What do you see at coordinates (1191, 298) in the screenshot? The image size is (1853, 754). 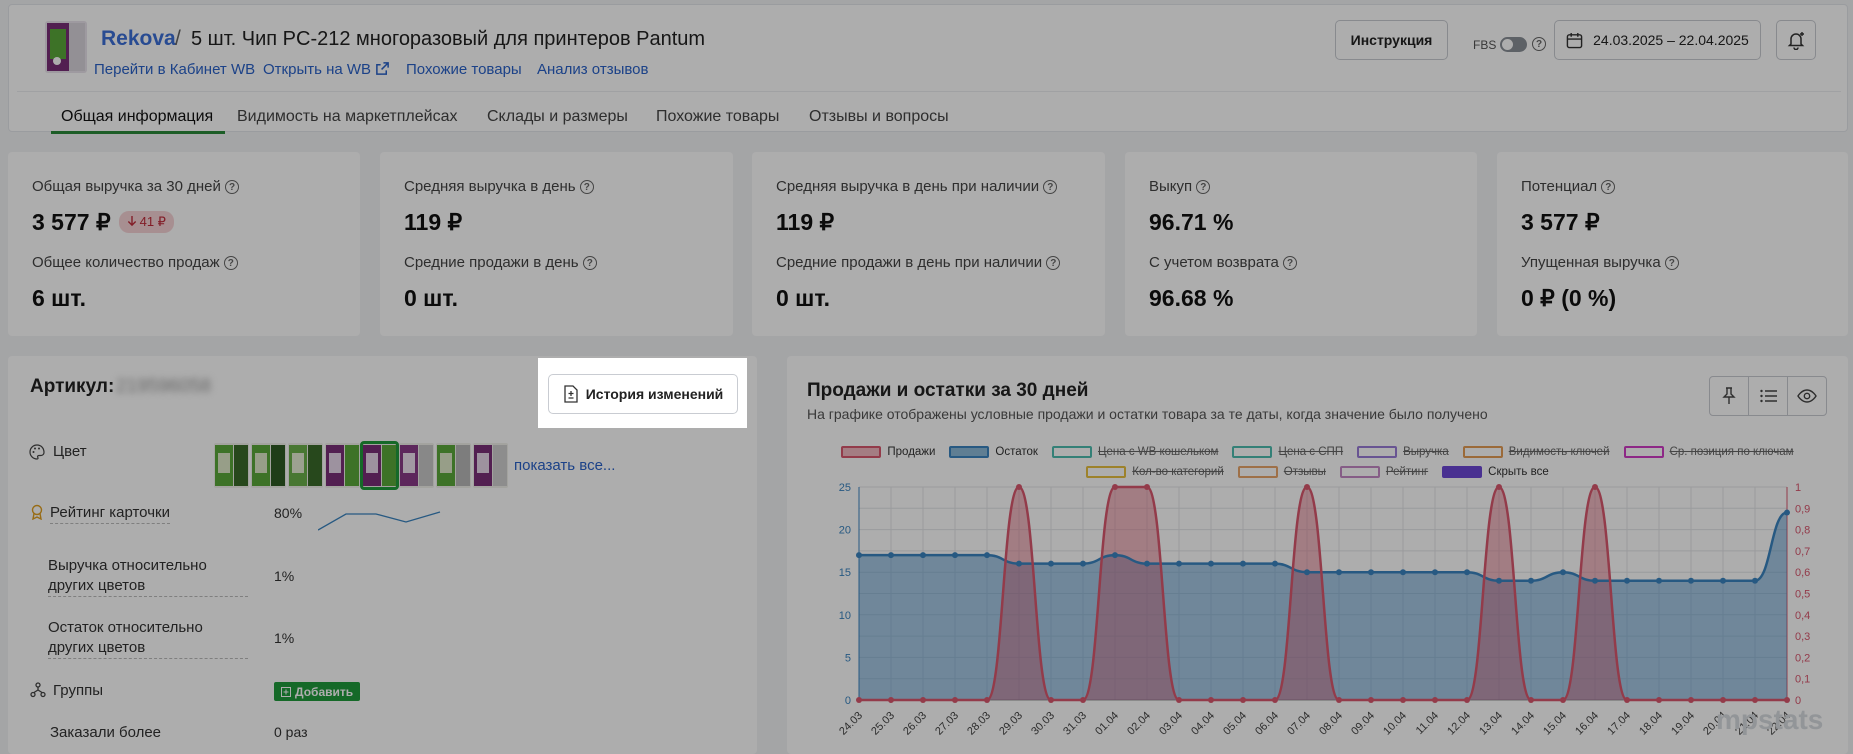 I see `stat-value: 96.68 %` at bounding box center [1191, 298].